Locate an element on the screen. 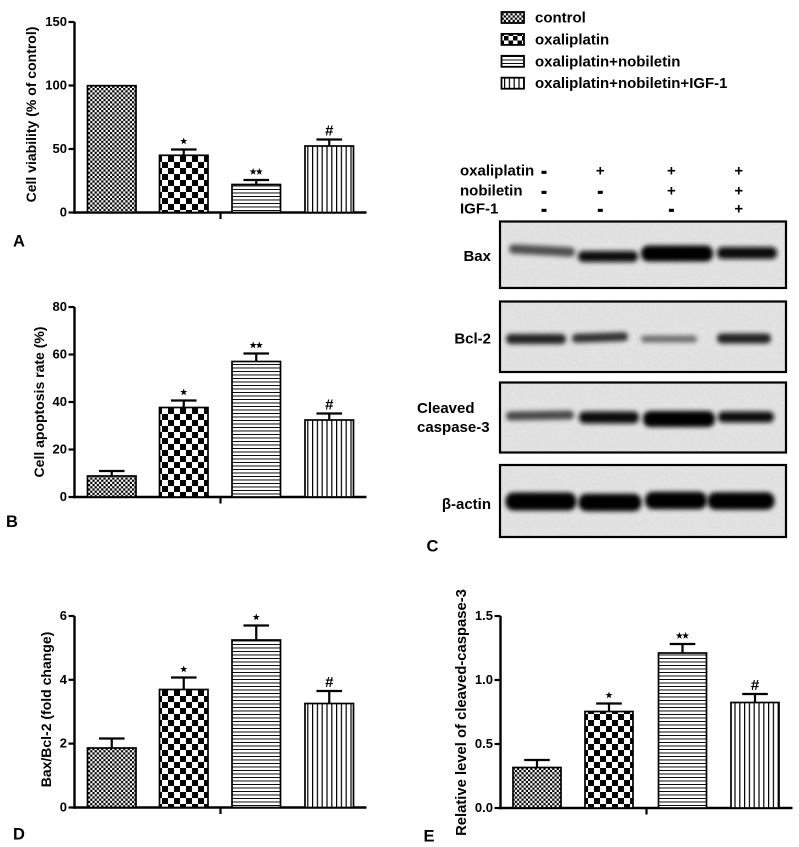 This screenshot has height=847, width=799. svg-text: 50 is located at coordinates (60, 148).